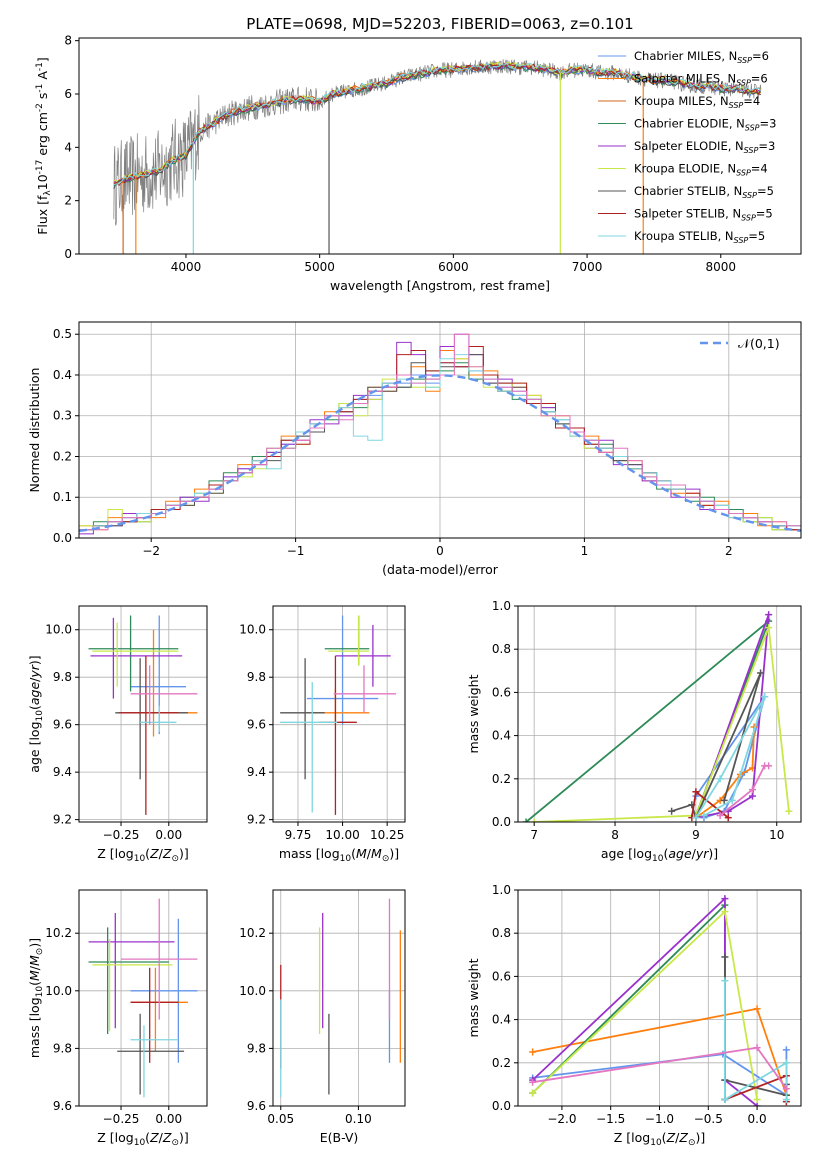  Describe the element at coordinates (115, 1137) in the screenshot. I see `label-part: Z [log` at that location.